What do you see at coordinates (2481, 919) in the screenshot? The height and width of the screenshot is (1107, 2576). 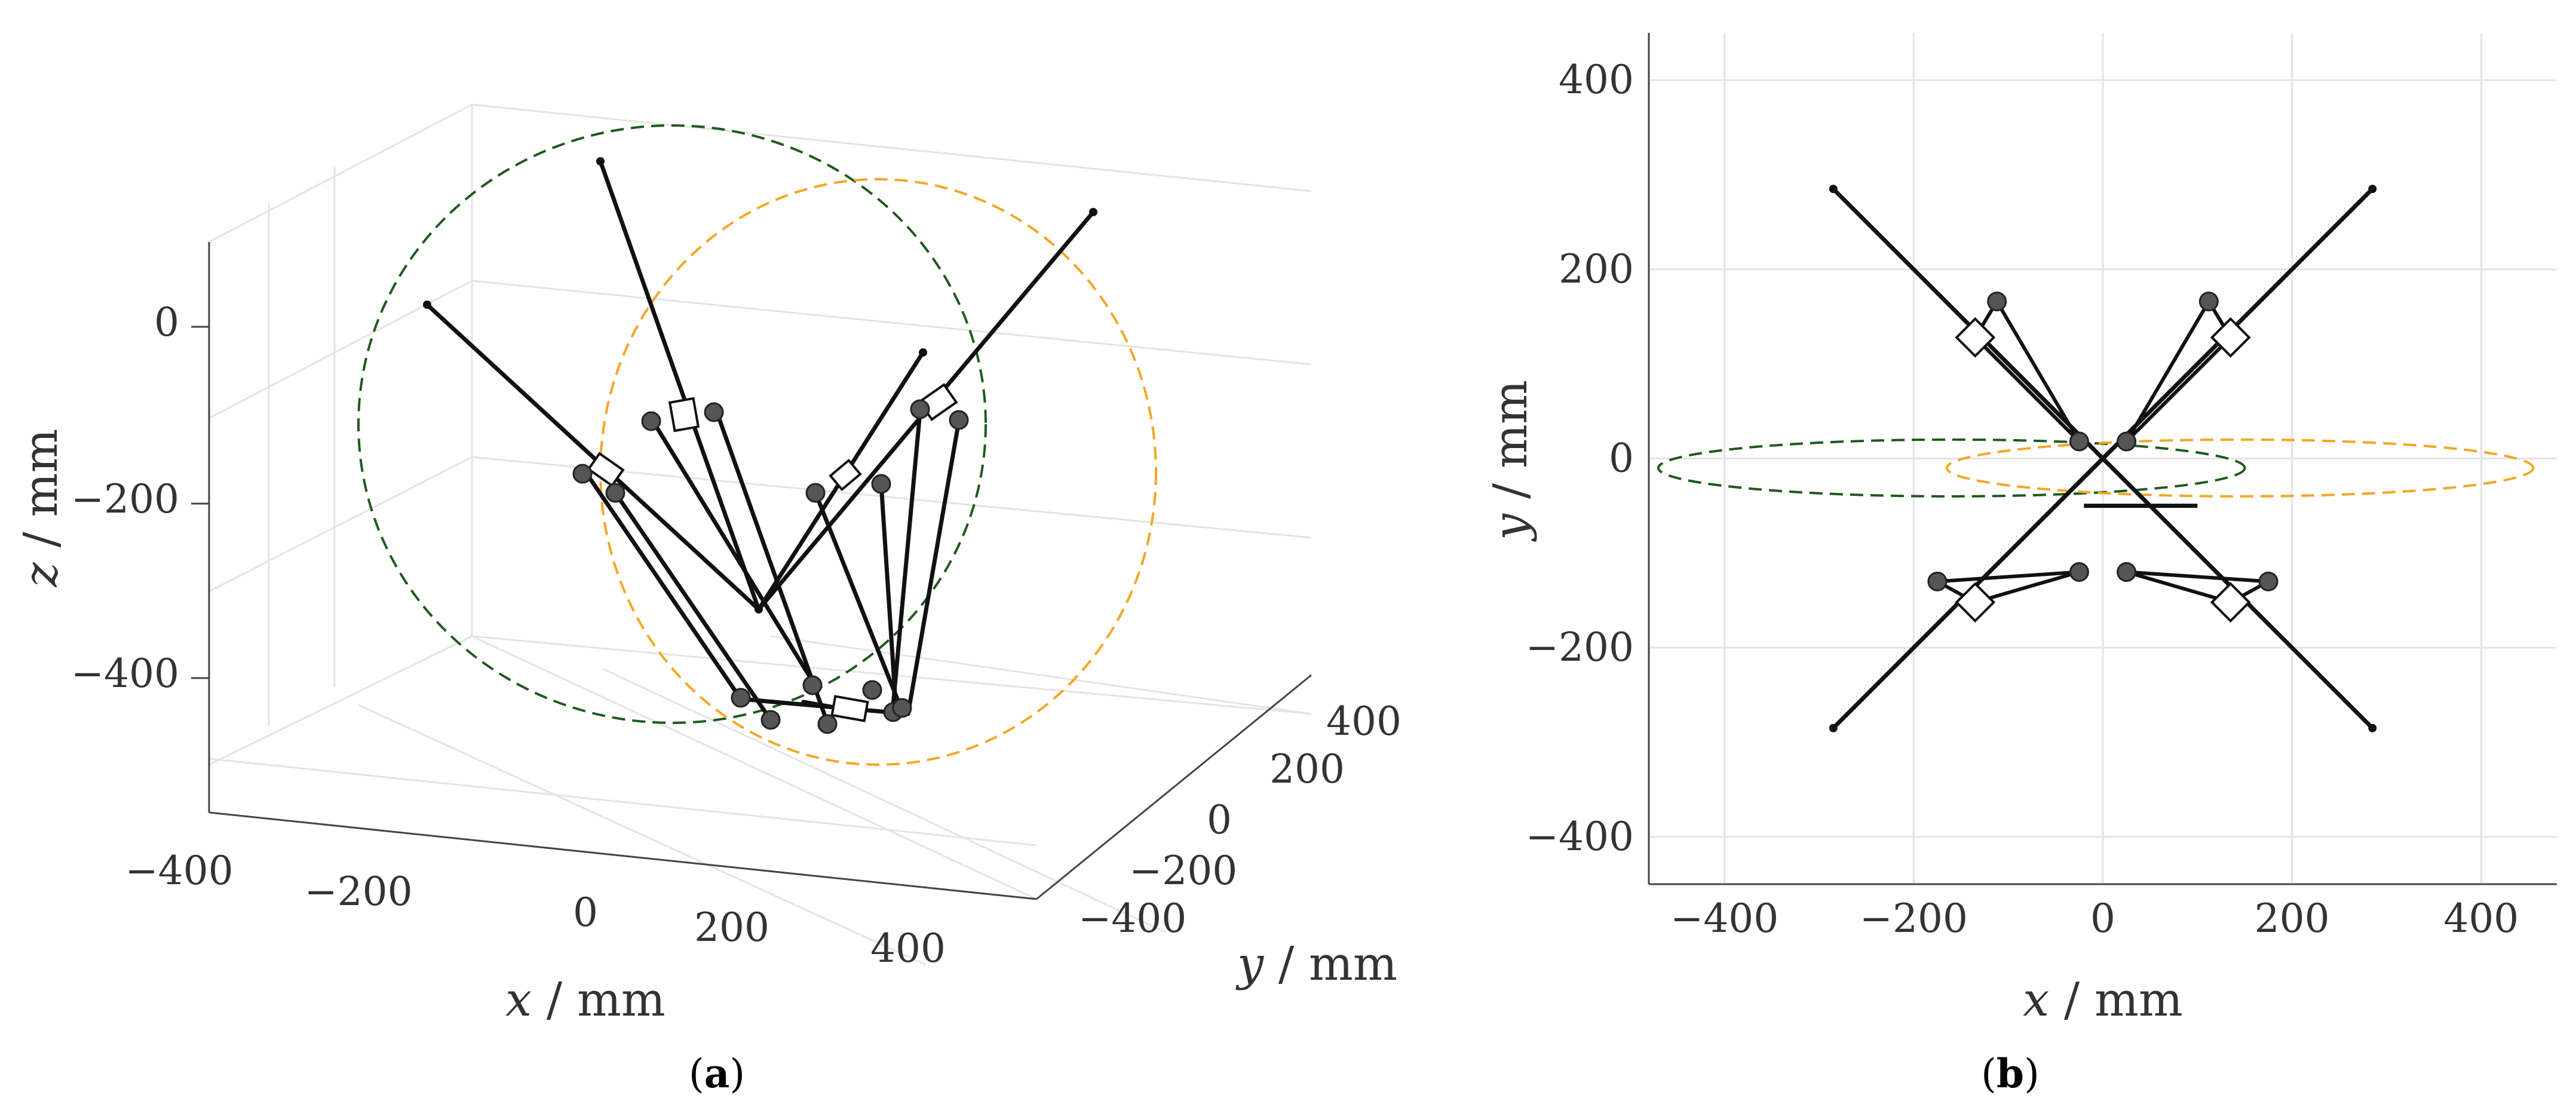 I see `panel-b-xtick: 400` at bounding box center [2481, 919].